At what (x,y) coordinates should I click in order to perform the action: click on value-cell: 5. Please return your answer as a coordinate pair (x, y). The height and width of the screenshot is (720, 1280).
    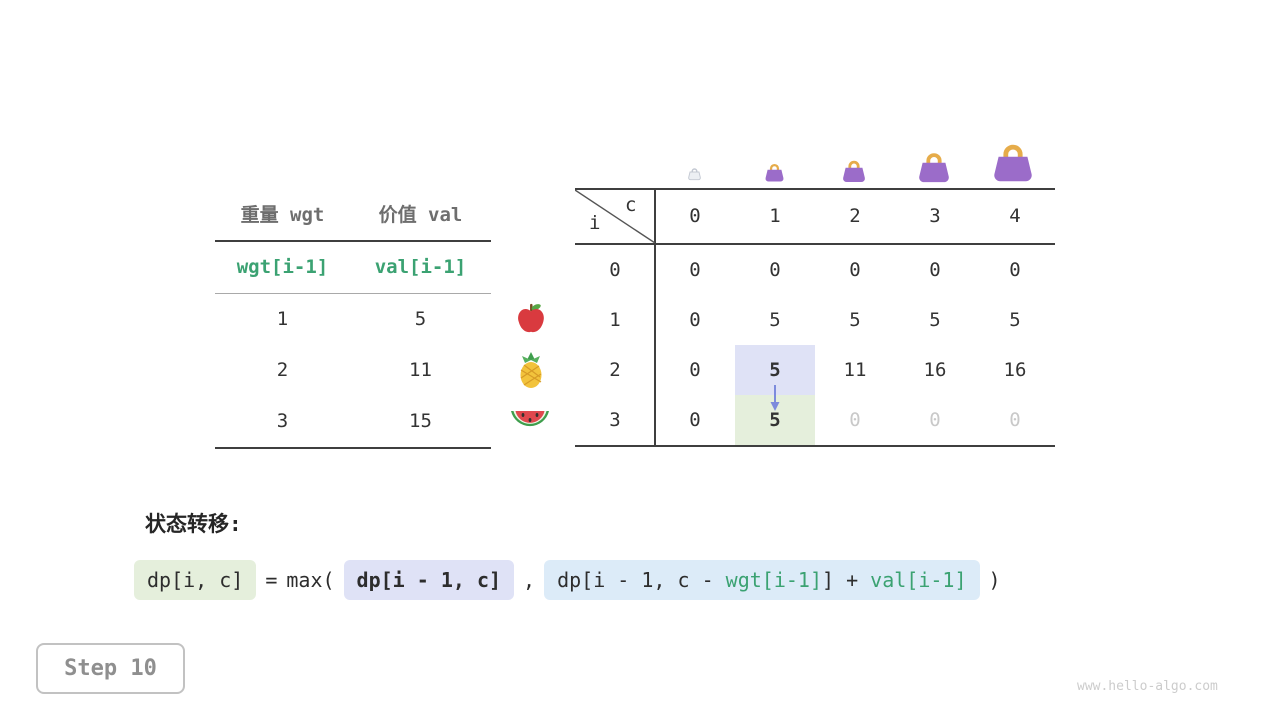
    Looking at the image, I should click on (420, 319).